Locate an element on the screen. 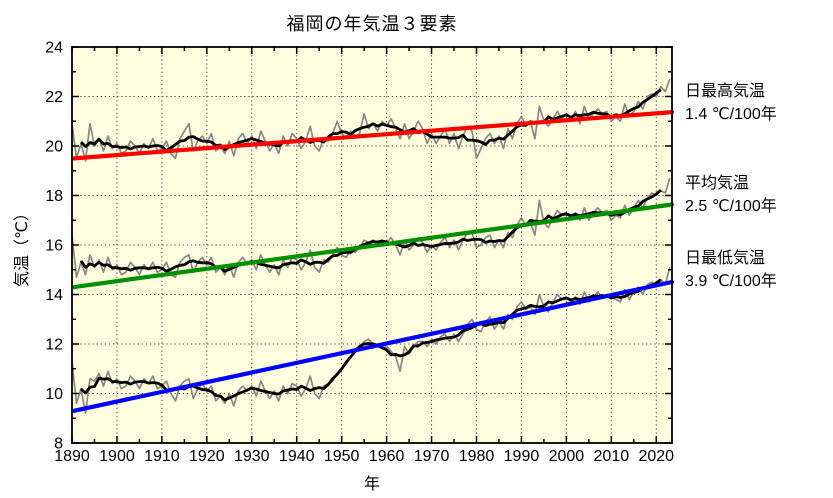 Image resolution: width=833 pixels, height=498 pixels. legend-series-name: 日最高気温 is located at coordinates (725, 91).